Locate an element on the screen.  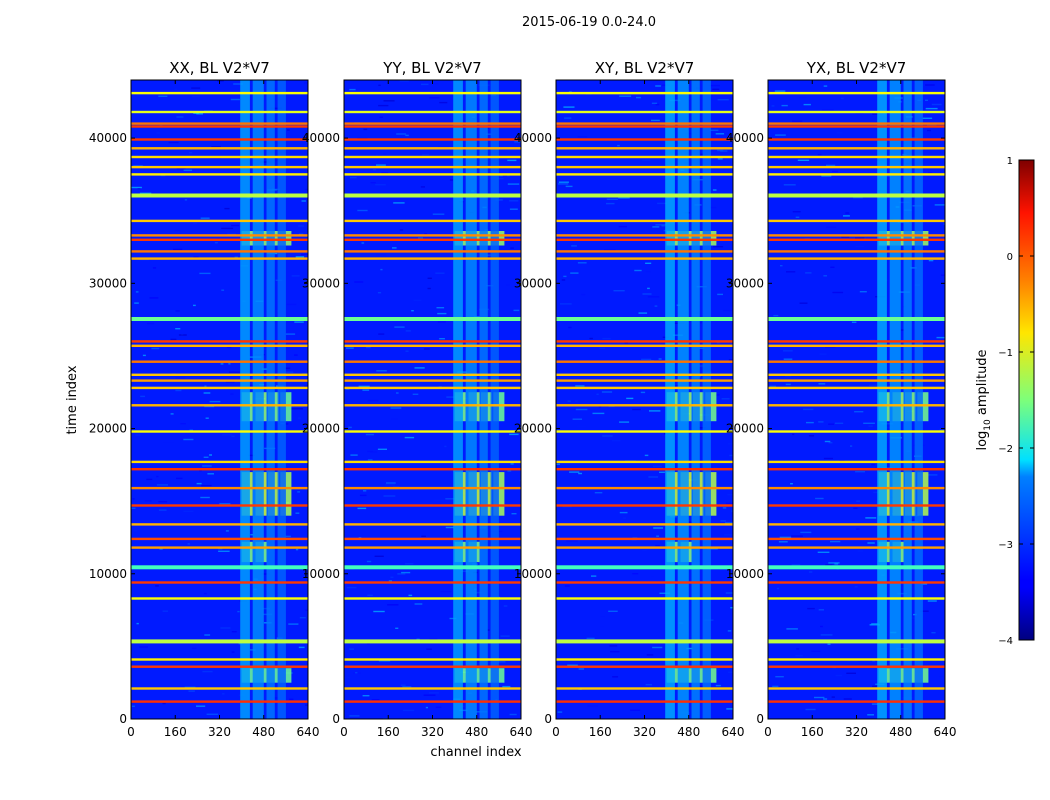
heatmap-image is located at coordinates (219, 399).